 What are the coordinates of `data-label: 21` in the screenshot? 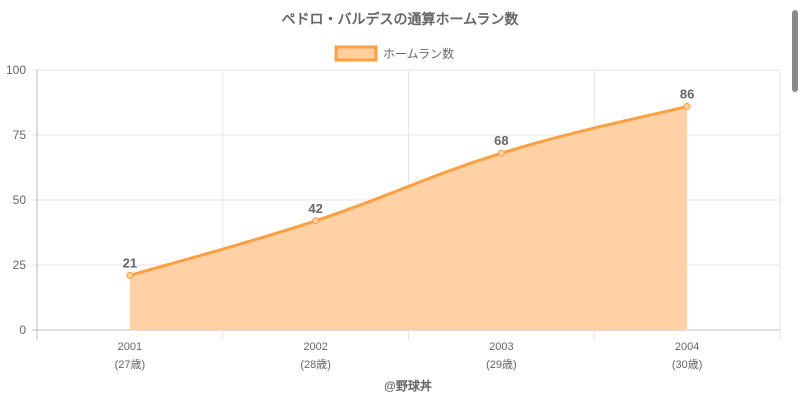 It's located at (130, 262).